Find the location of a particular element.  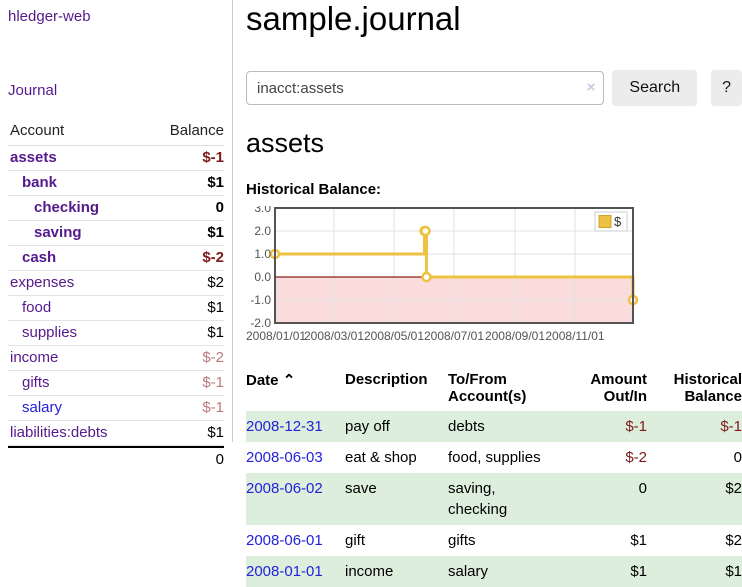

account-link-food: food is located at coordinates (37, 307).